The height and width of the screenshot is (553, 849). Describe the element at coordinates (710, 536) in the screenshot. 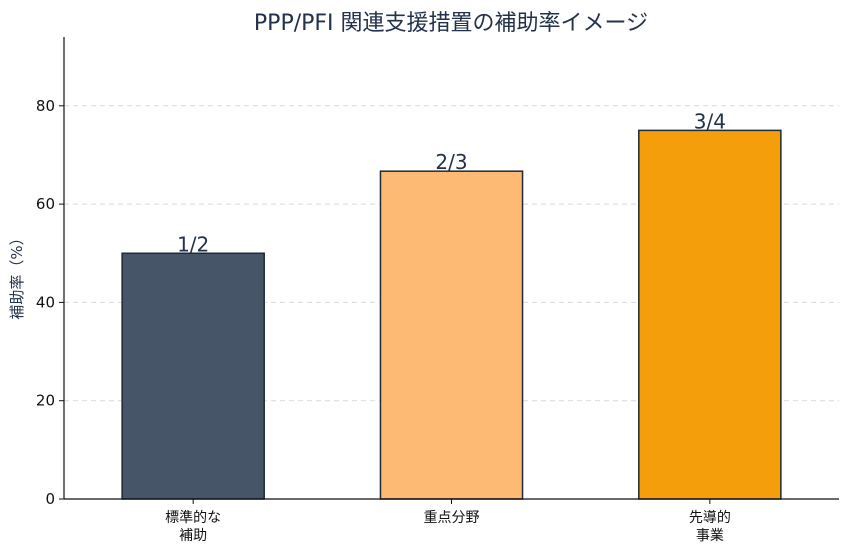

I see `x-tick-label-line: 事業` at that location.